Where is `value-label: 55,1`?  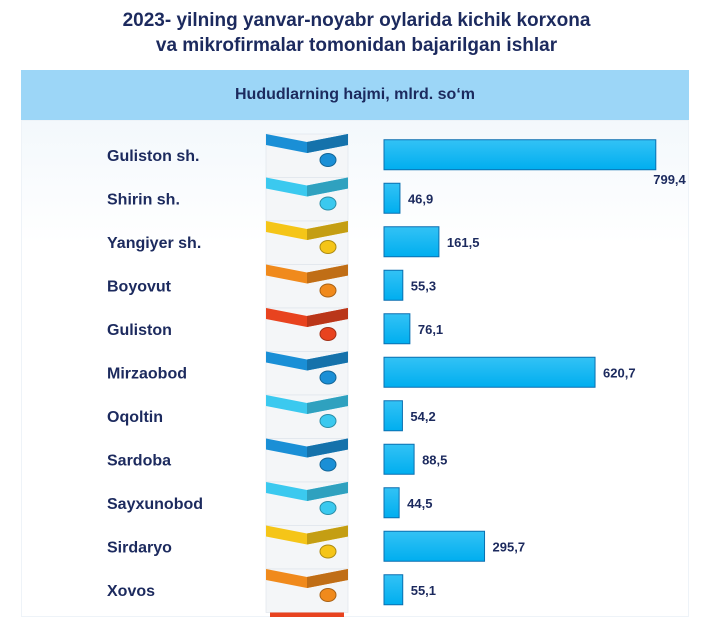
value-label: 55,1 is located at coordinates (423, 590).